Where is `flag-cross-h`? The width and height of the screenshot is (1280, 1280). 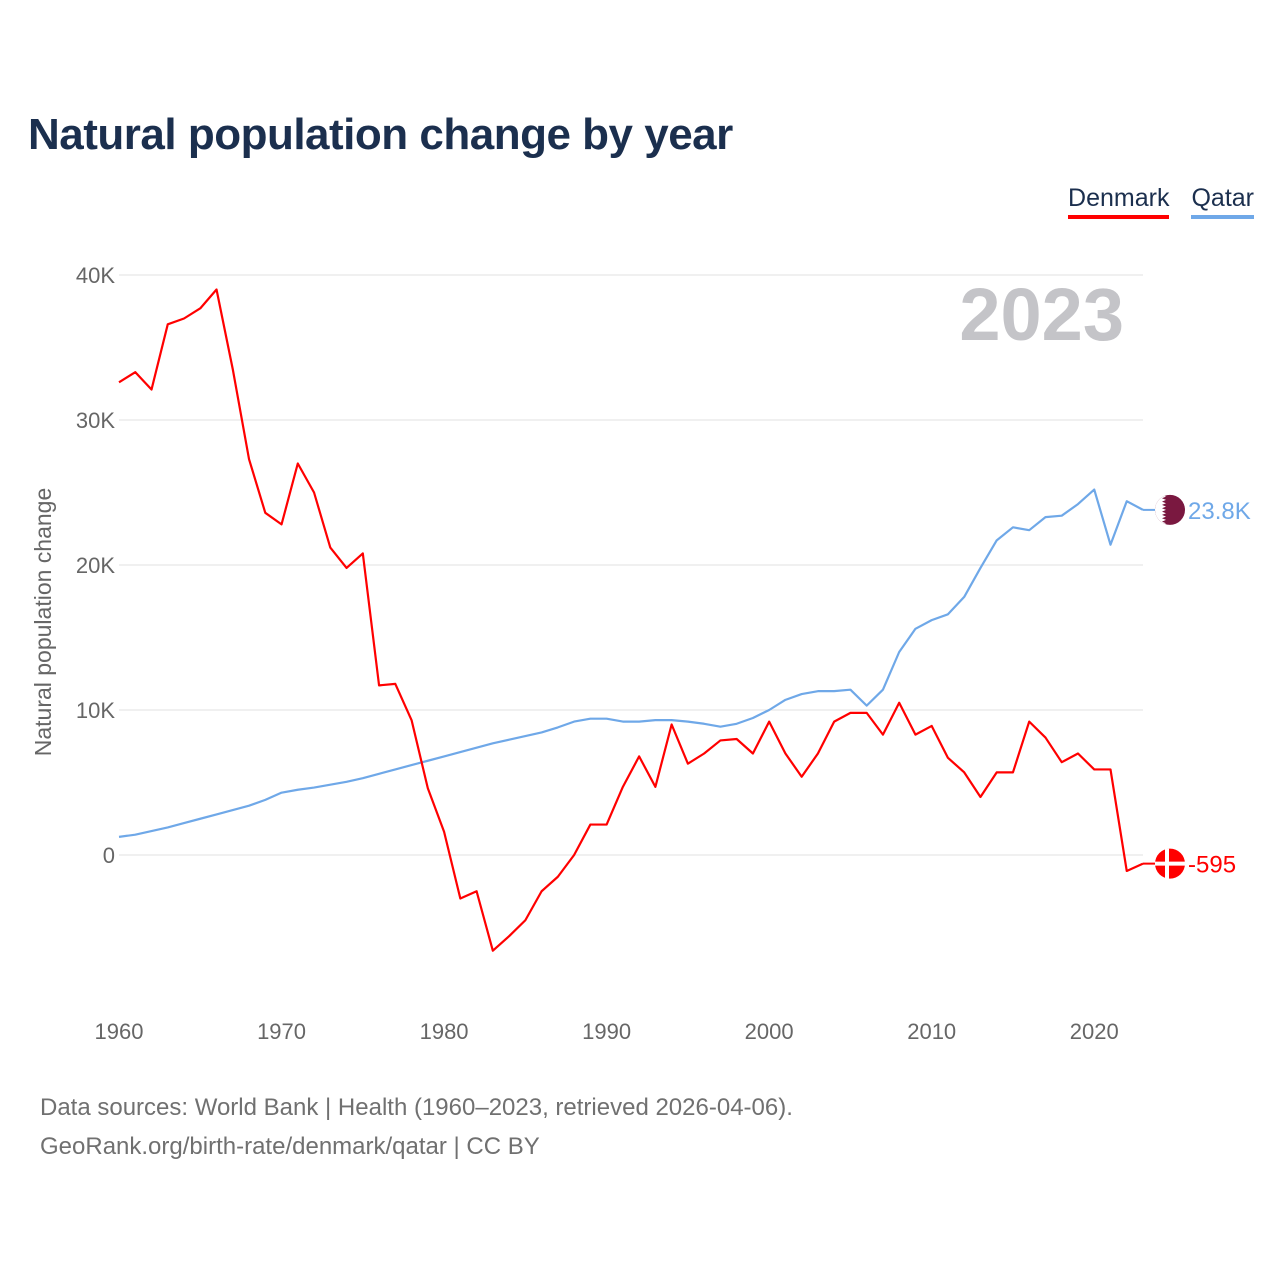
flag-cross-h is located at coordinates (1170, 863).